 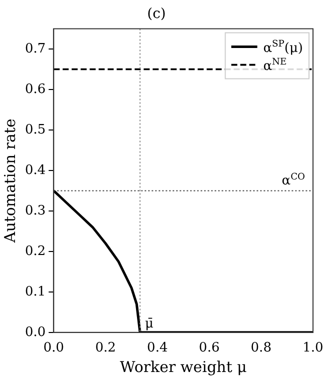 What do you see at coordinates (149, 324) in the screenshot?
I see `ref-line-label: μ̄` at bounding box center [149, 324].